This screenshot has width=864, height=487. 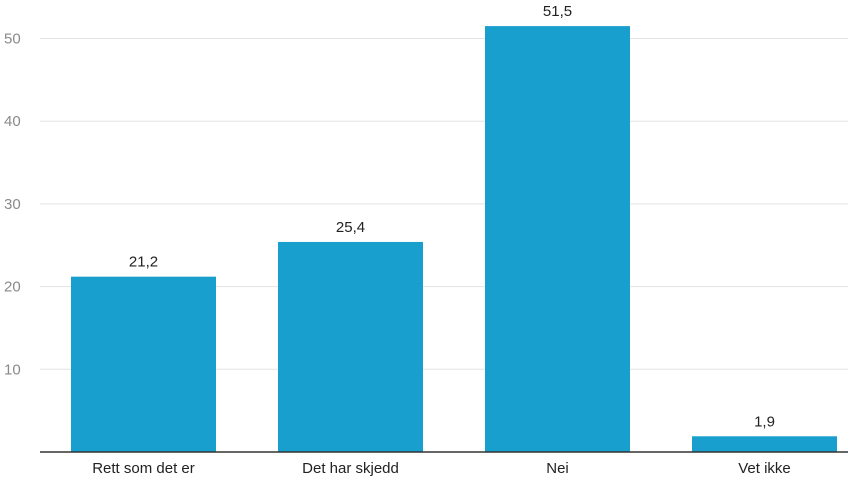 I want to click on category-label: Vet ikke, so click(x=764, y=468).